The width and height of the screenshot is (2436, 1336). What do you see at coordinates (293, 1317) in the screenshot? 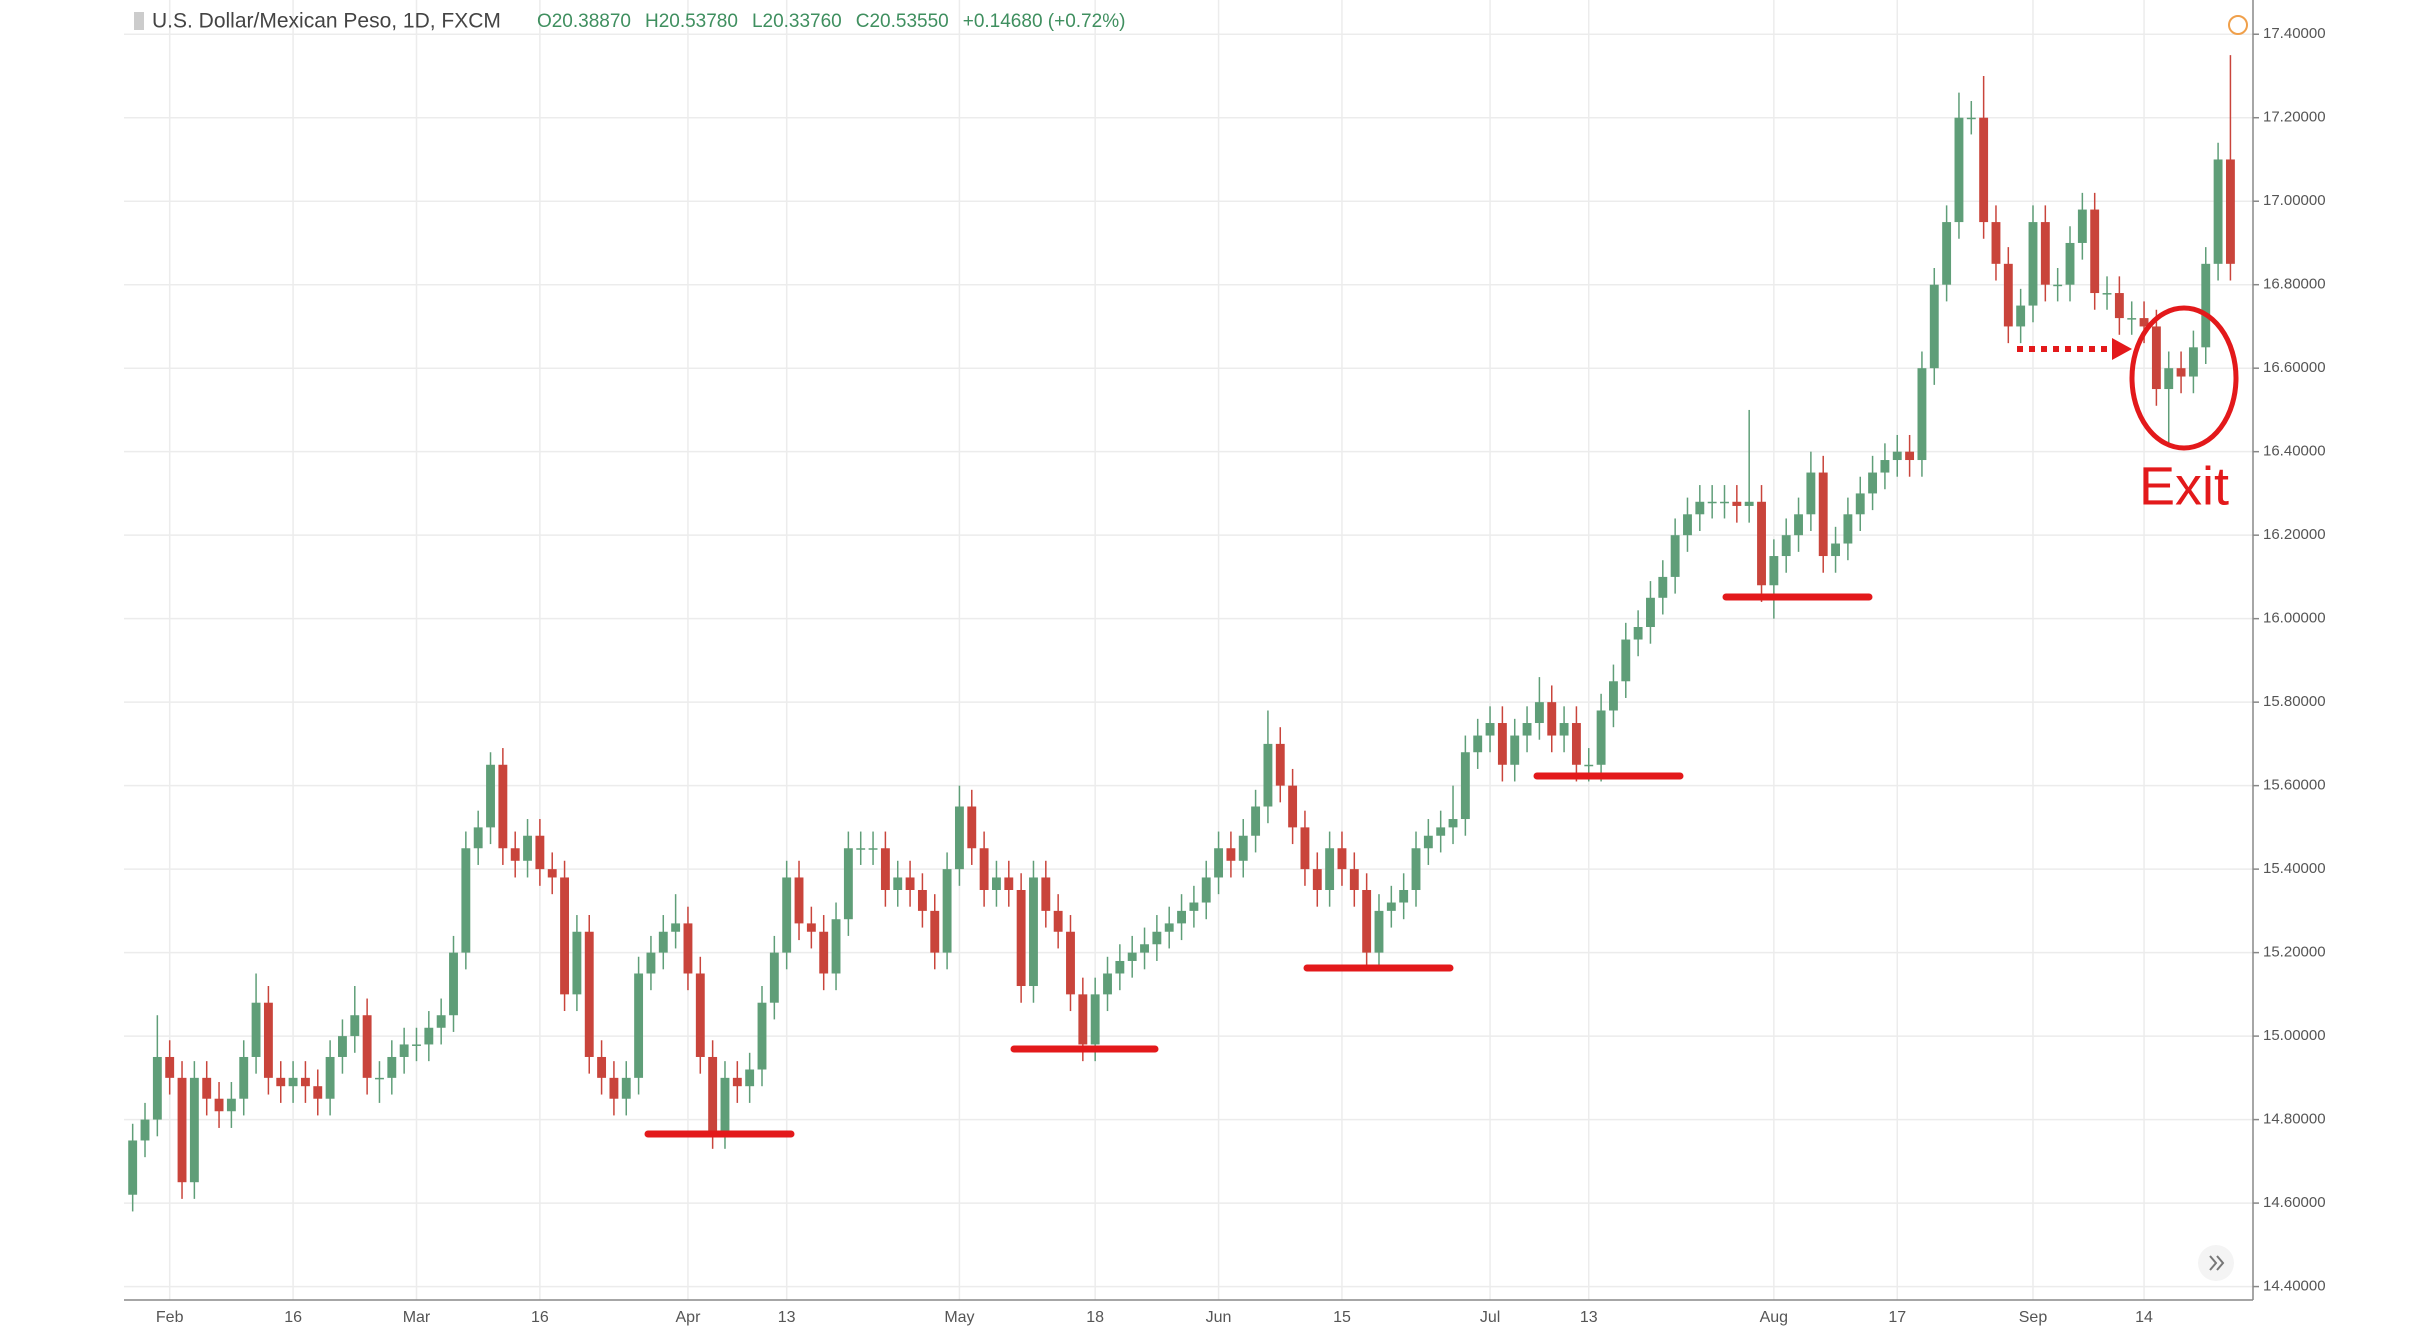
I see `x-tick-label: 16` at bounding box center [293, 1317].